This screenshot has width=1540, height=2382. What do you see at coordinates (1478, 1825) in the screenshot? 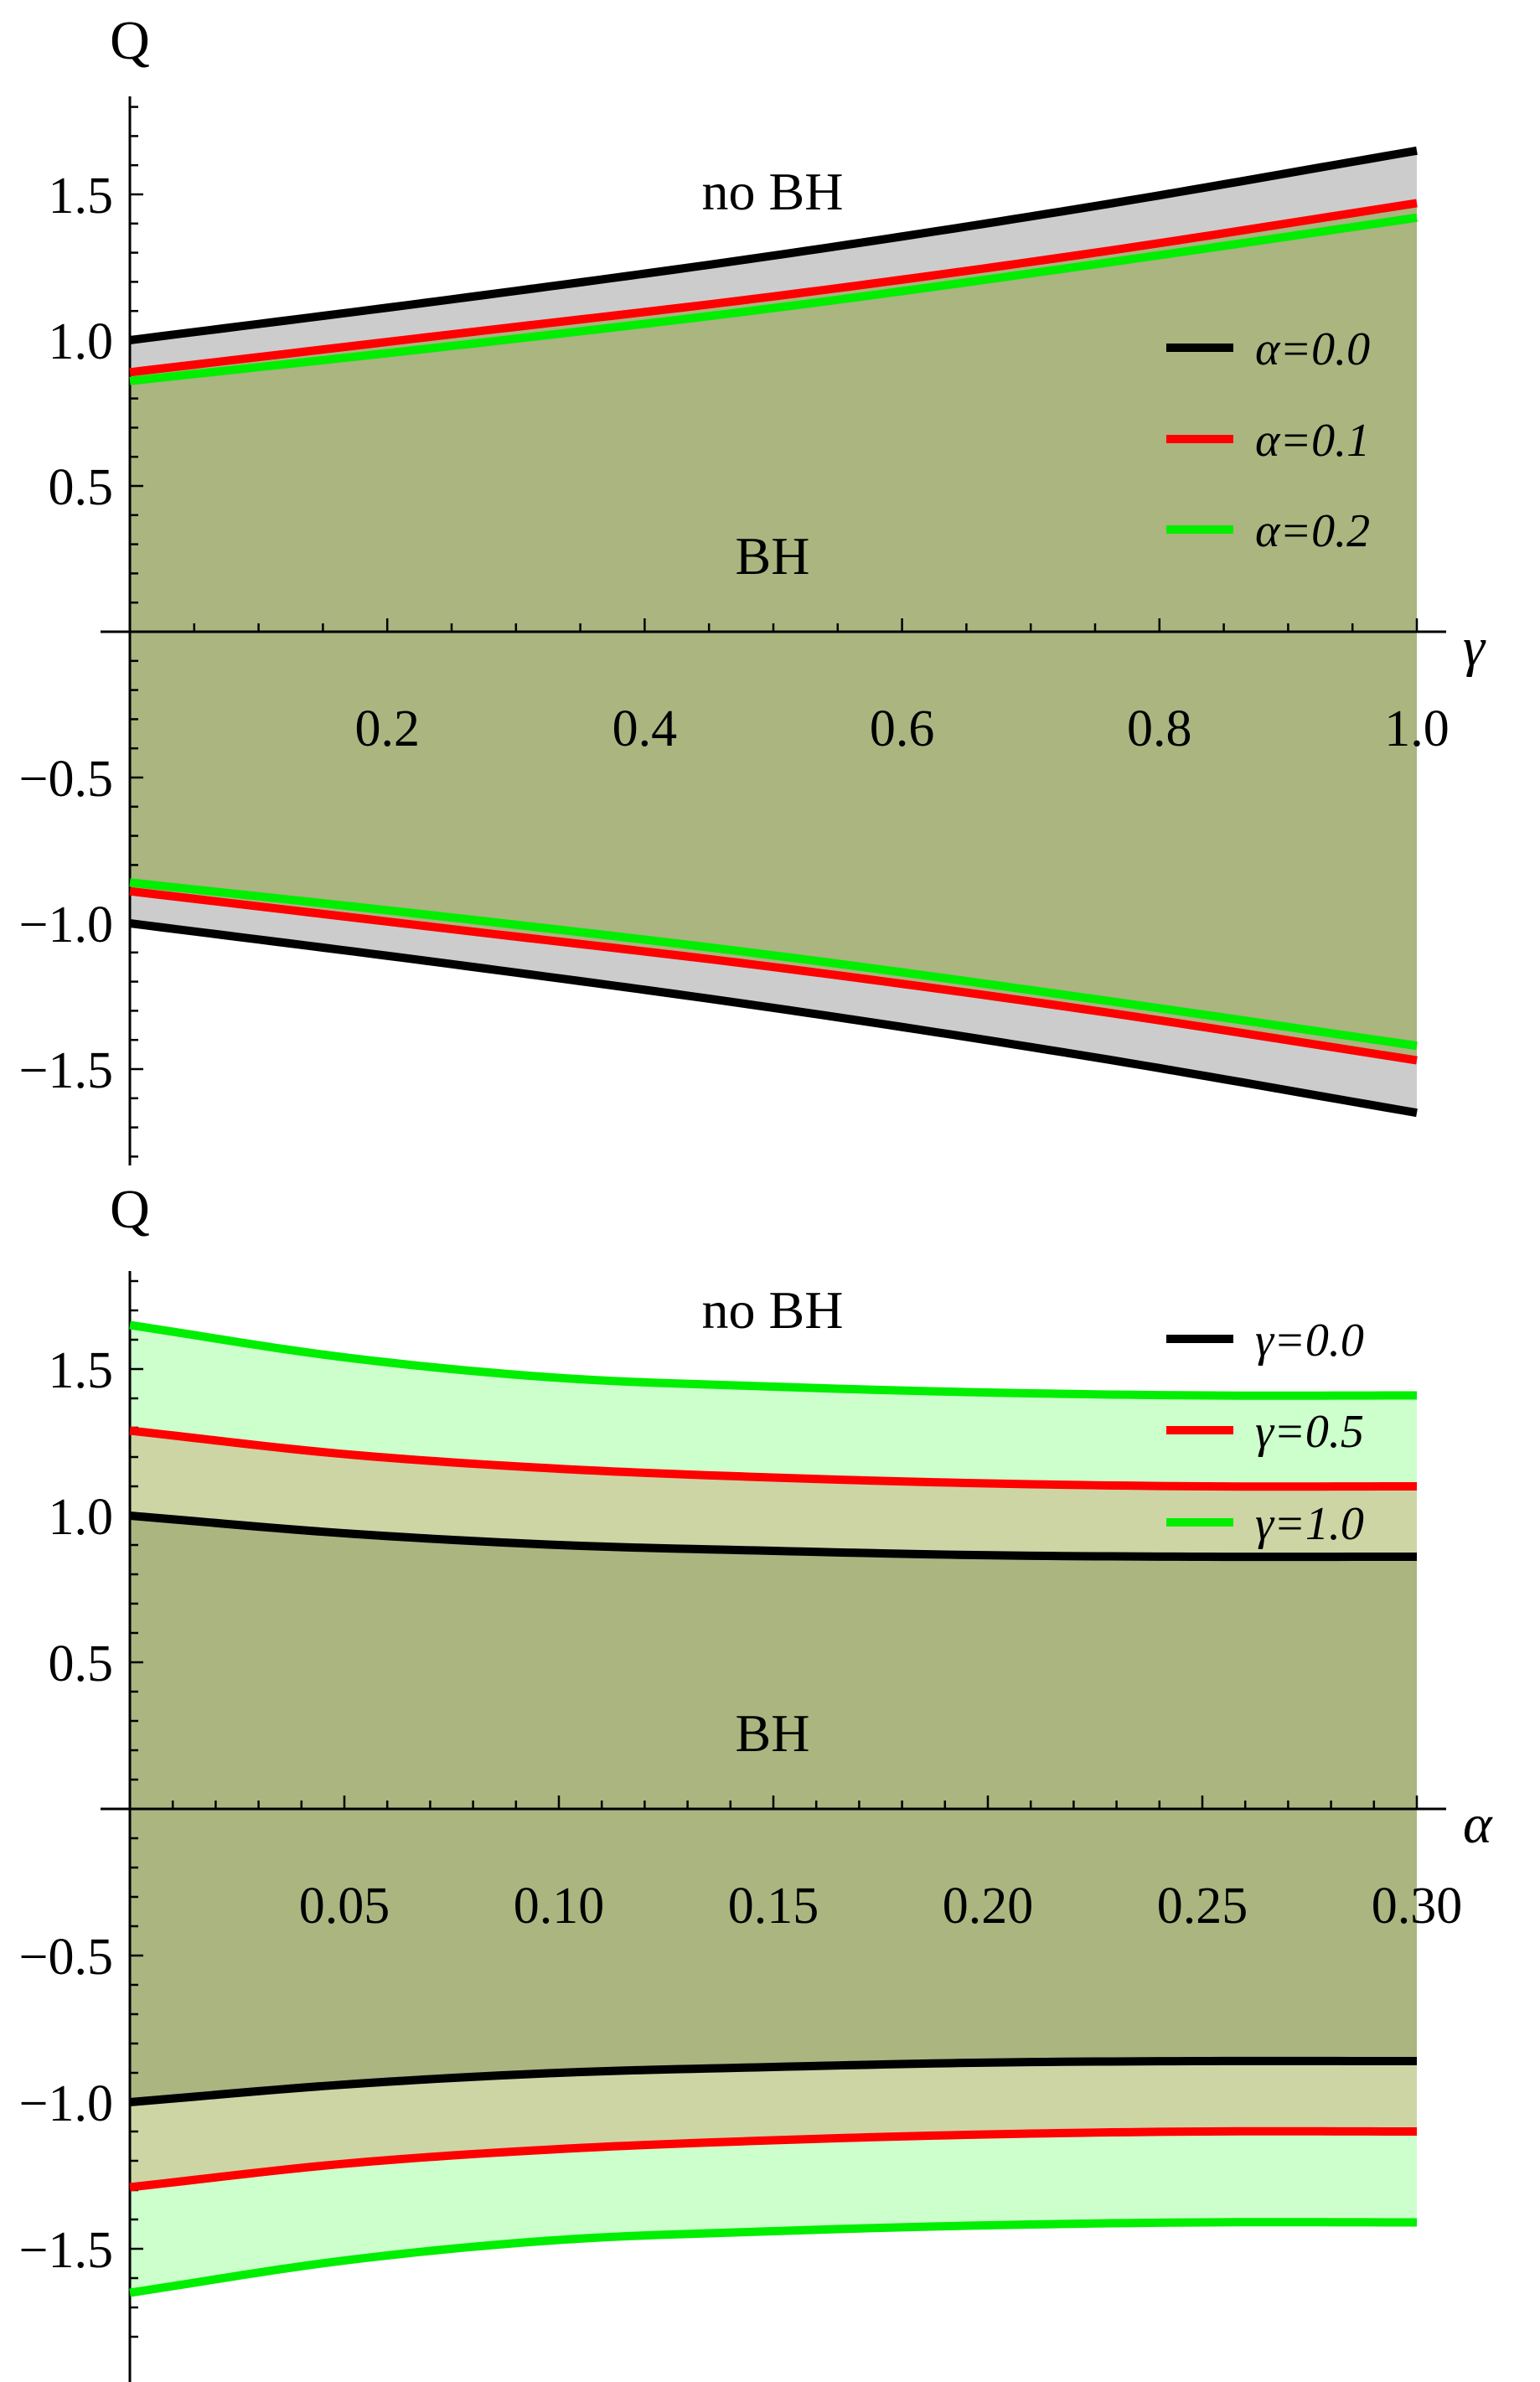
I see `x-axis-label: α` at bounding box center [1478, 1825].